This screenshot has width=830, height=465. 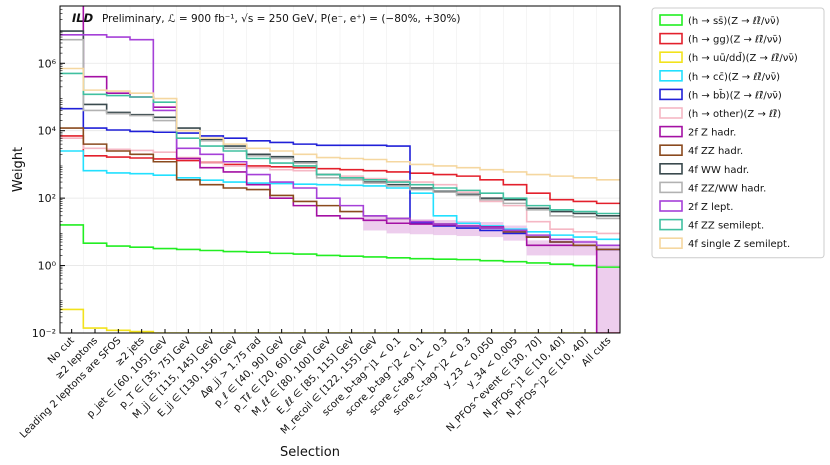 I want to click on legend-label-12: 4f single Z semilept., so click(x=739, y=244).